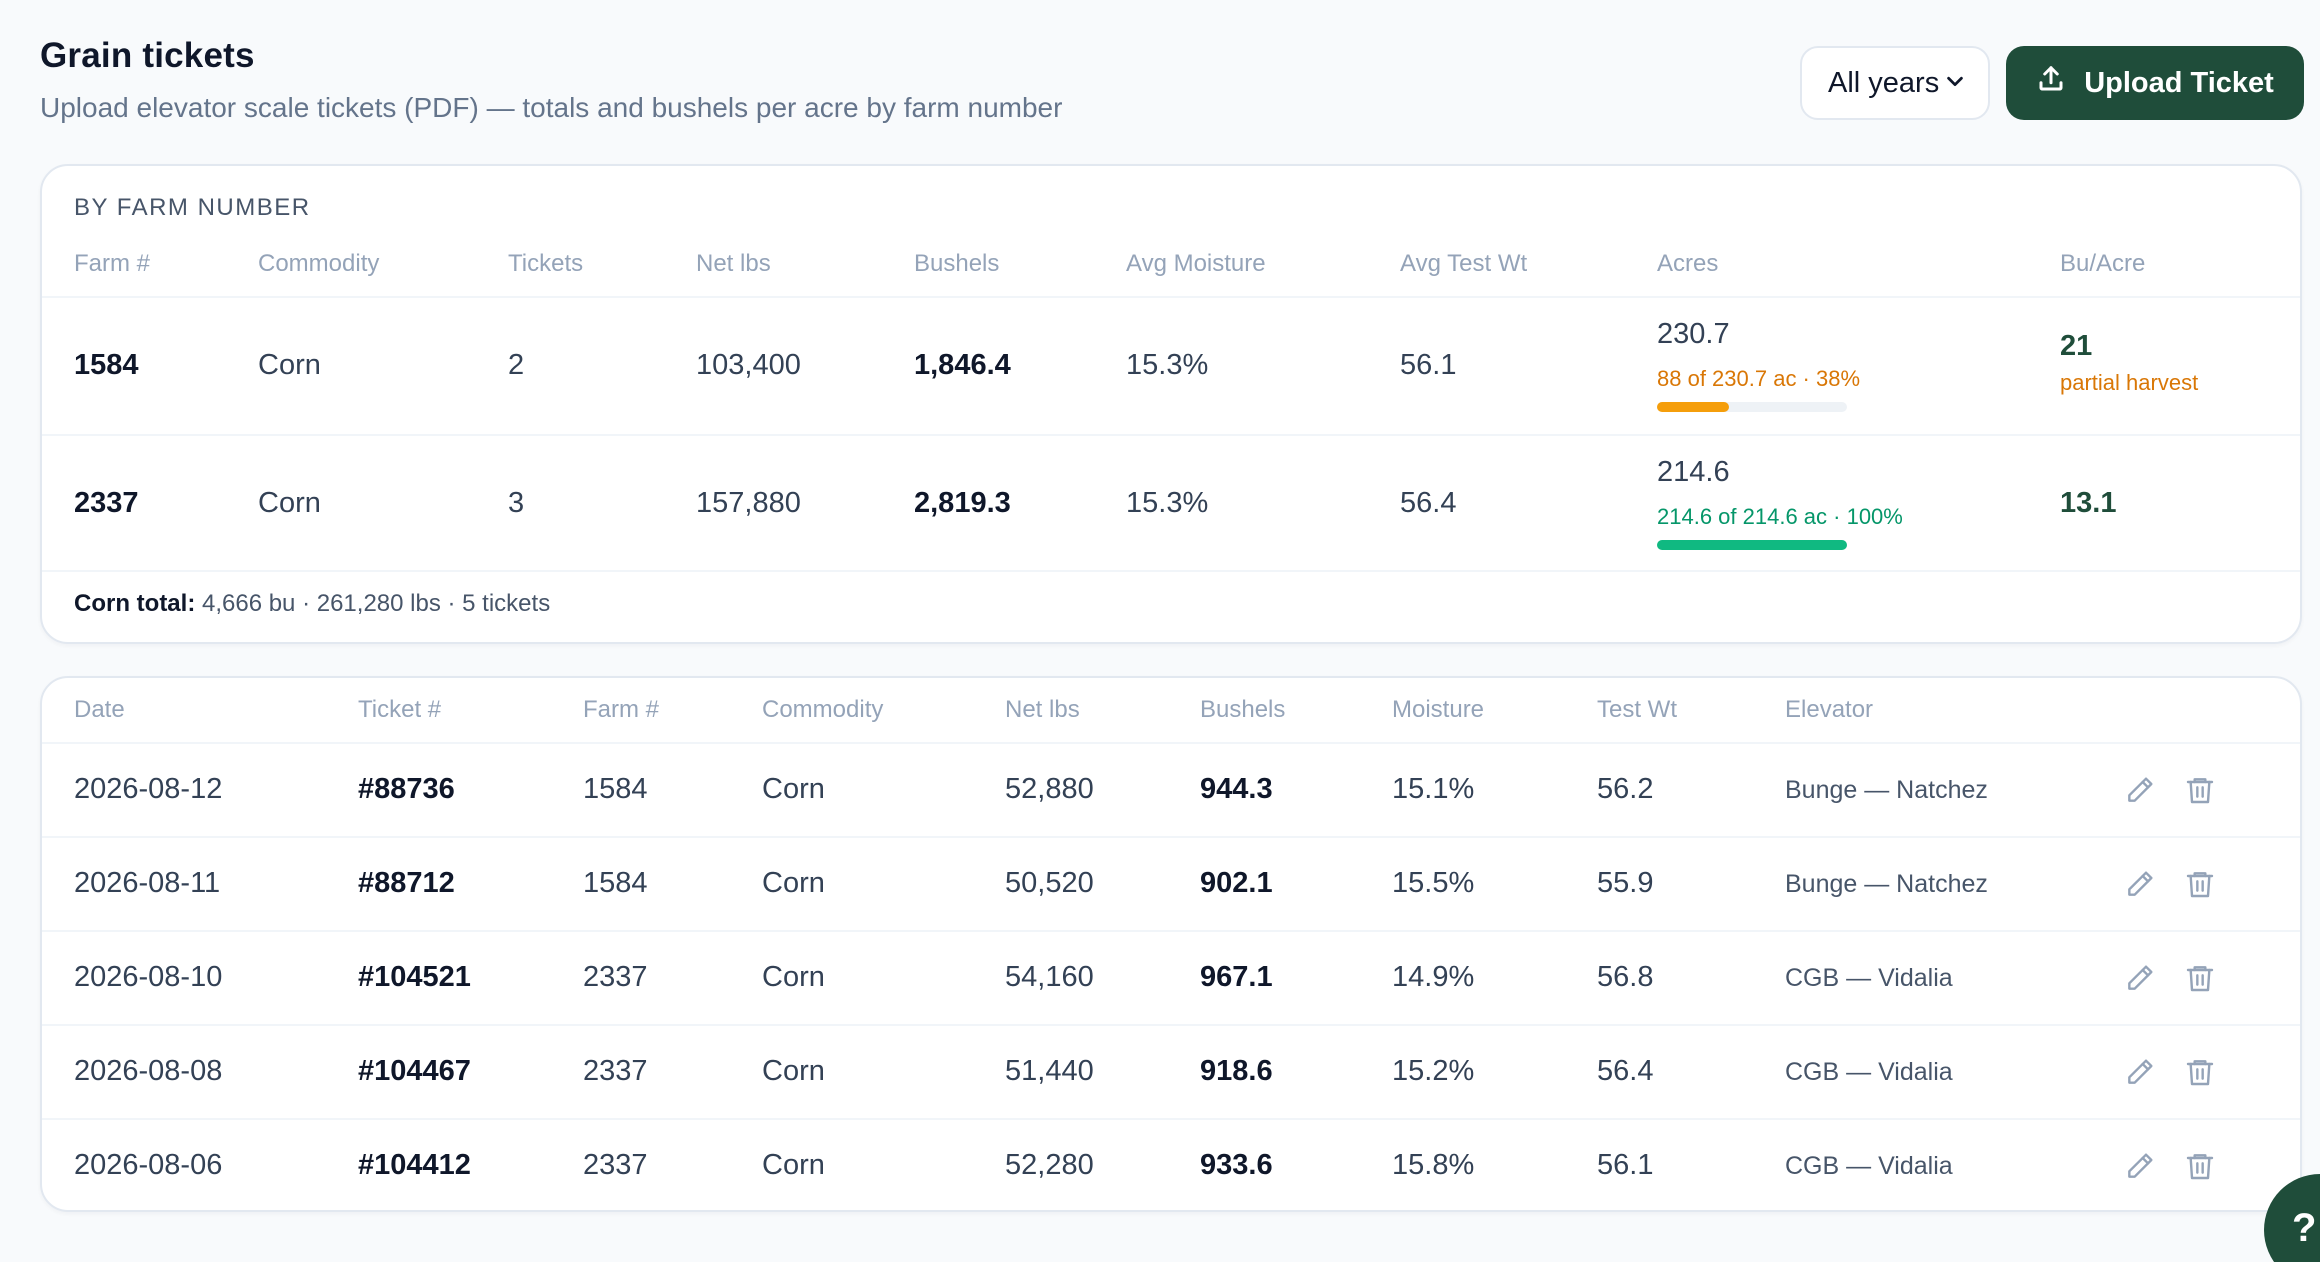 The image size is (2320, 1262). Describe the element at coordinates (1637, 709) in the screenshot. I see `column-header-test-wt: Test Wt` at that location.